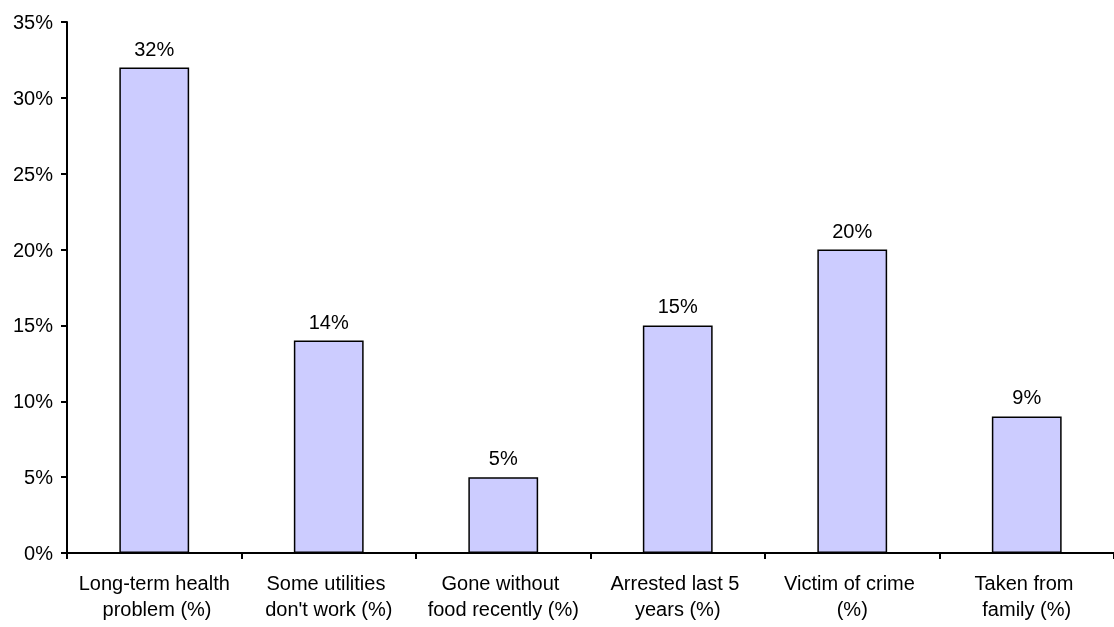  What do you see at coordinates (1026, 596) in the screenshot?
I see `x-tick-label: Taken from family (%)` at bounding box center [1026, 596].